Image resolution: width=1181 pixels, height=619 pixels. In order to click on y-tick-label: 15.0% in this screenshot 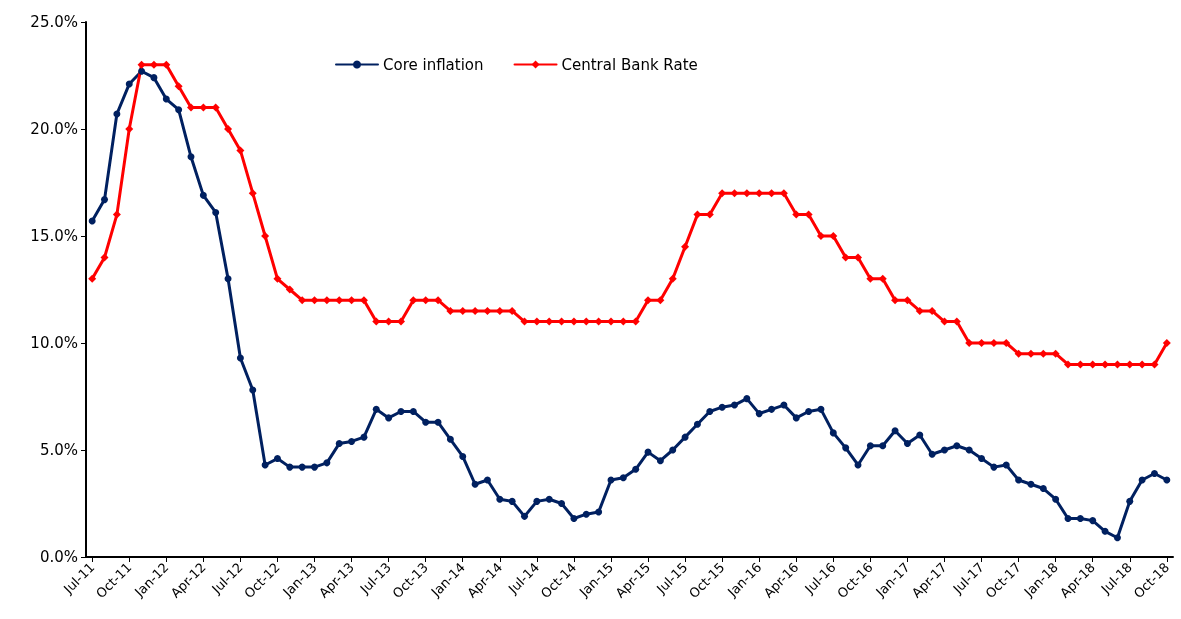, I will do `click(54, 236)`.